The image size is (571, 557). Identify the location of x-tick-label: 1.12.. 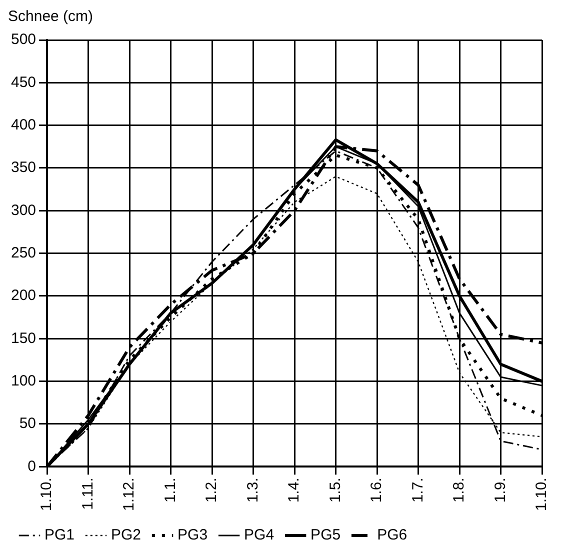
(129, 495).